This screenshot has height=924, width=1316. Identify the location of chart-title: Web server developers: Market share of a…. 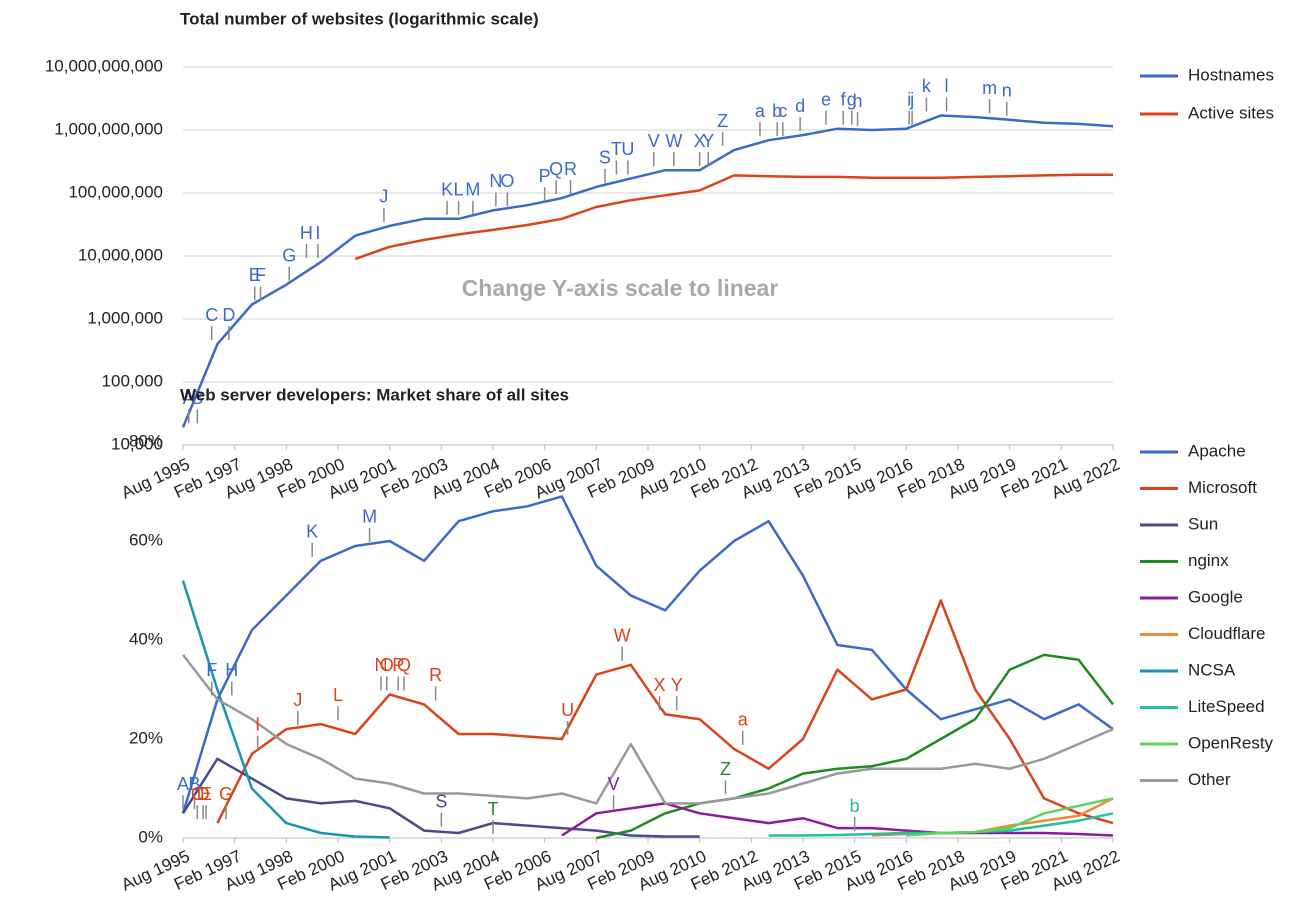
(374, 394).